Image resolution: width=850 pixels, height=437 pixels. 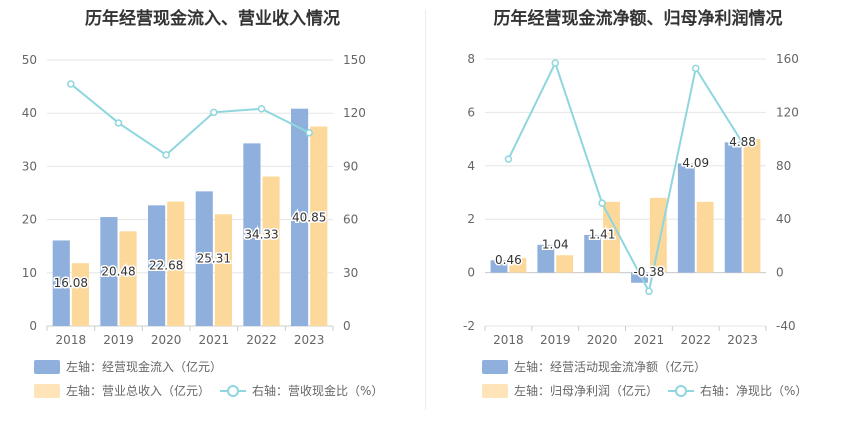 I want to click on y-tick-left: 4, so click(x=471, y=166).